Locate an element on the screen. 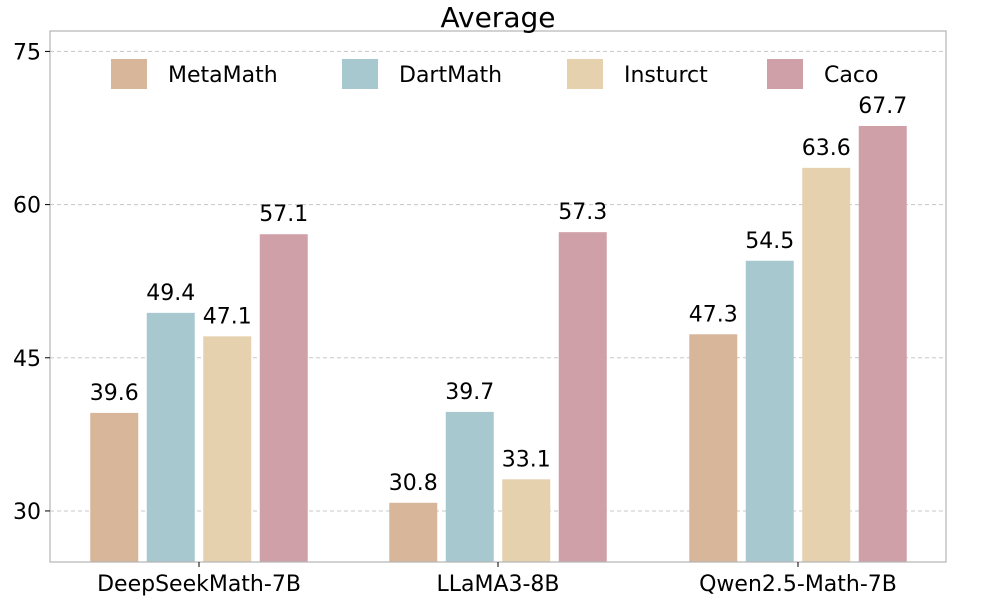 The width and height of the screenshot is (997, 598). legend-swatch-caco is located at coordinates (785, 74).